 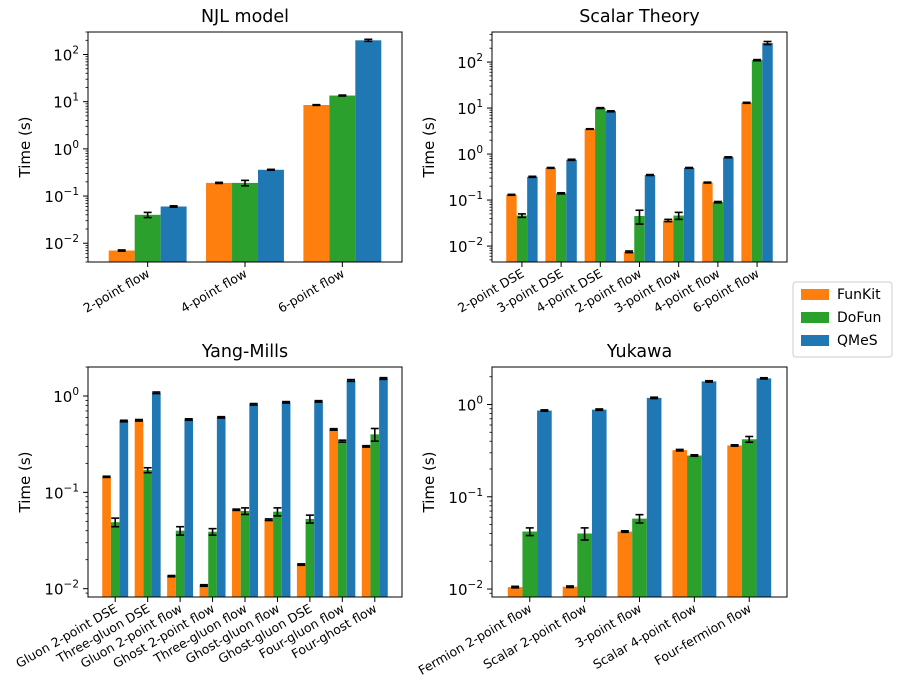 What do you see at coordinates (679, 450) in the screenshot?
I see `error-bar-funkit-scalar-4-point-flow` at bounding box center [679, 450].